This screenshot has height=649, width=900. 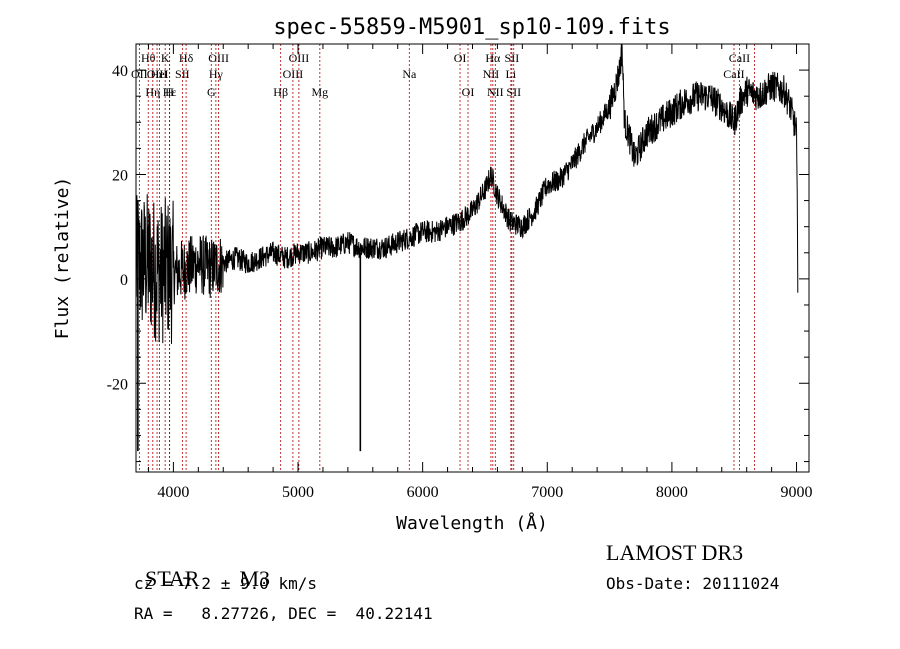 I want to click on y-tick-label: 0, so click(x=124, y=280).